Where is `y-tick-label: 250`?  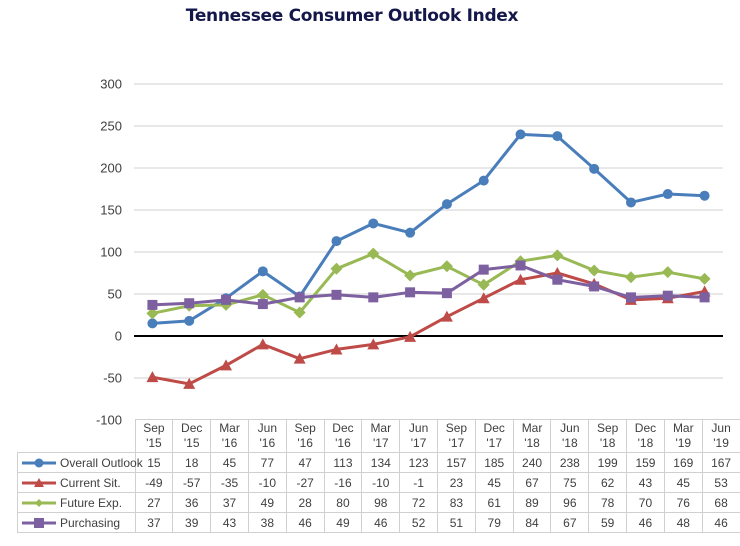
y-tick-label: 250 is located at coordinates (111, 126).